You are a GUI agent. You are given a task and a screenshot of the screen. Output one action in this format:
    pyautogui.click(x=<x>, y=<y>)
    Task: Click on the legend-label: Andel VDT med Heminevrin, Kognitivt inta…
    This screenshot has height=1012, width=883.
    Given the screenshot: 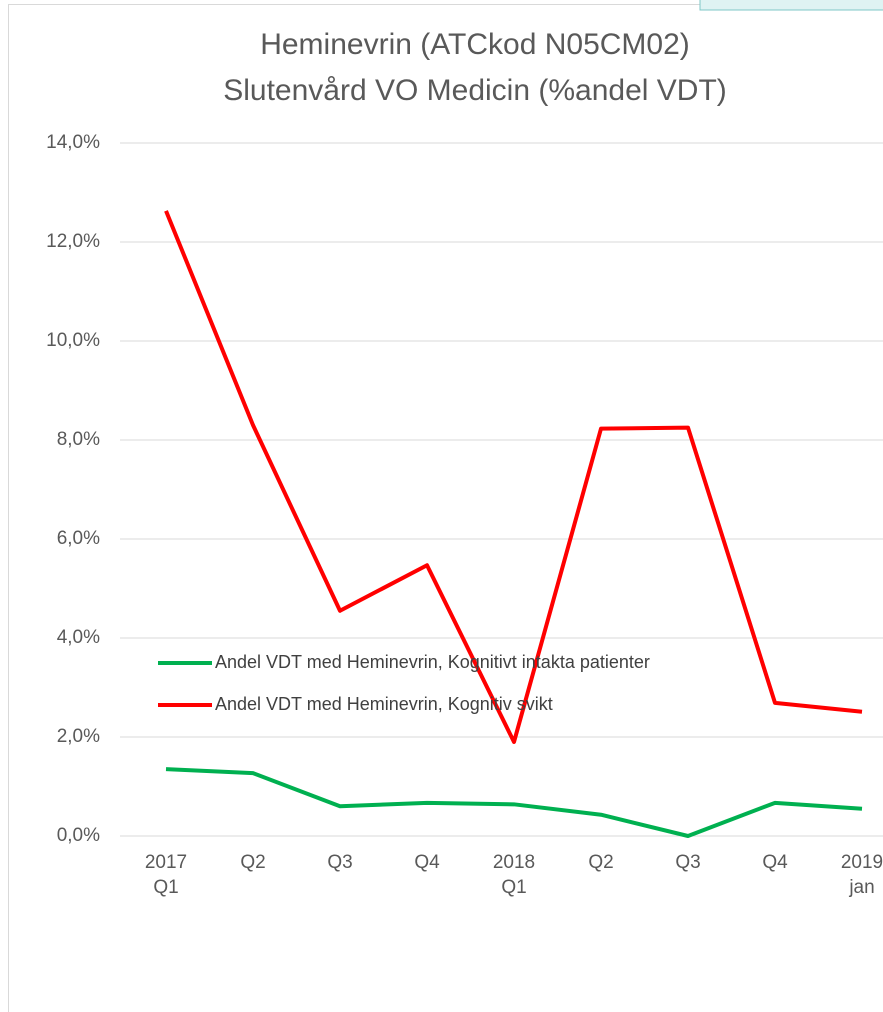 What is the action you would take?
    pyautogui.click(x=432, y=662)
    